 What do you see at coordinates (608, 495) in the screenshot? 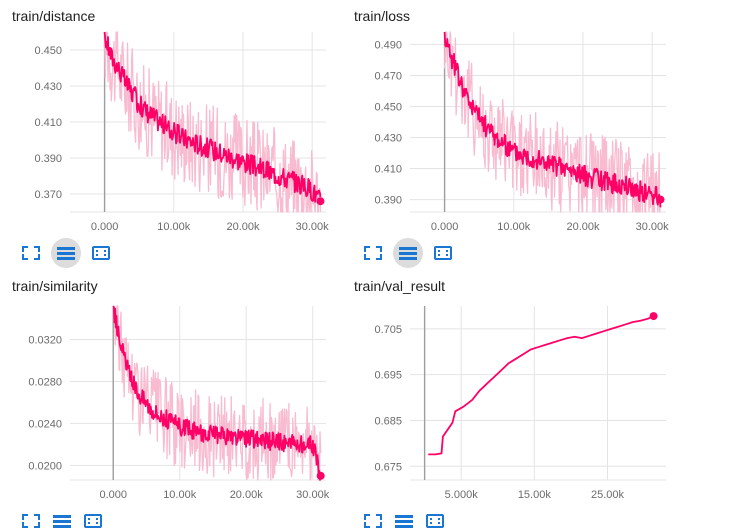
I see `x-tick-label: 25.00k` at bounding box center [608, 495].